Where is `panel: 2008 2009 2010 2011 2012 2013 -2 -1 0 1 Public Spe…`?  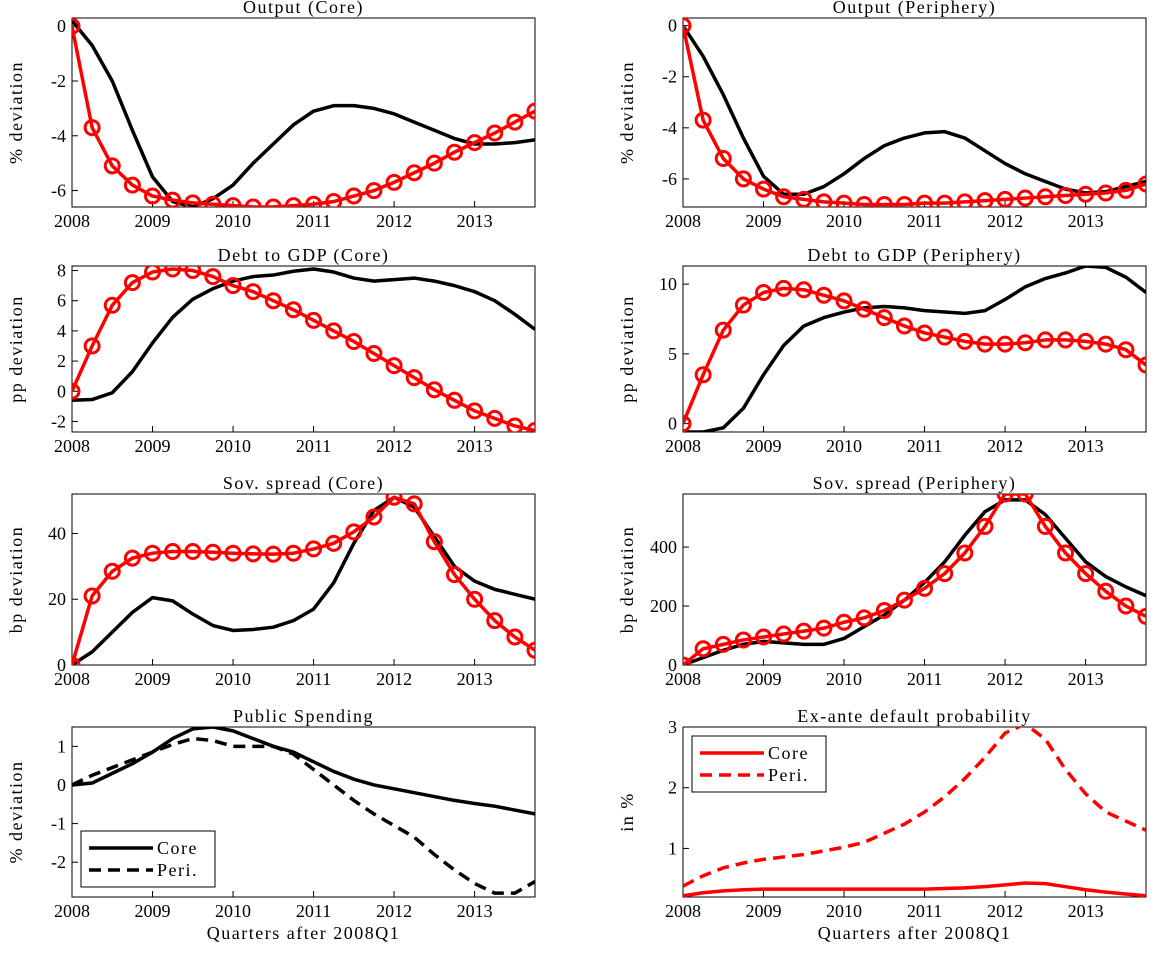 panel: 2008 2009 2010 2011 2012 2013 -2 -1 0 1 Public Spe… is located at coordinates (271, 824).